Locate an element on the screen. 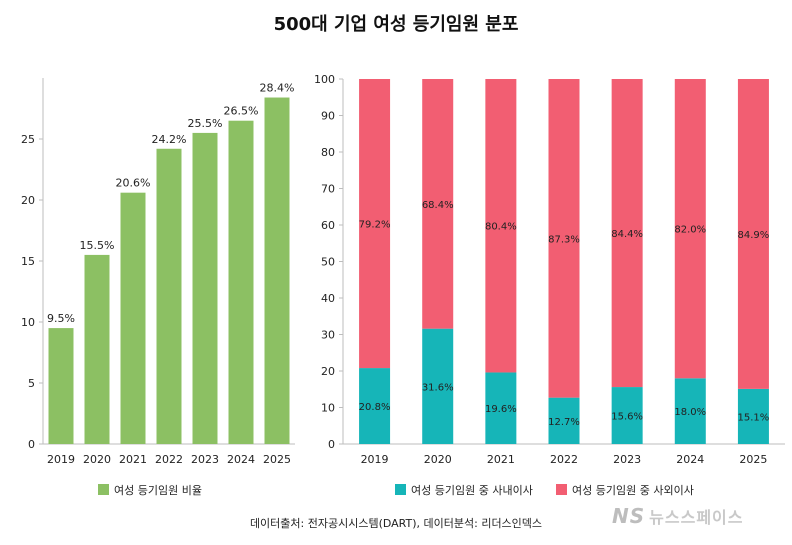 The width and height of the screenshot is (792, 545). watermark-logo: NS is located at coordinates (629, 516).